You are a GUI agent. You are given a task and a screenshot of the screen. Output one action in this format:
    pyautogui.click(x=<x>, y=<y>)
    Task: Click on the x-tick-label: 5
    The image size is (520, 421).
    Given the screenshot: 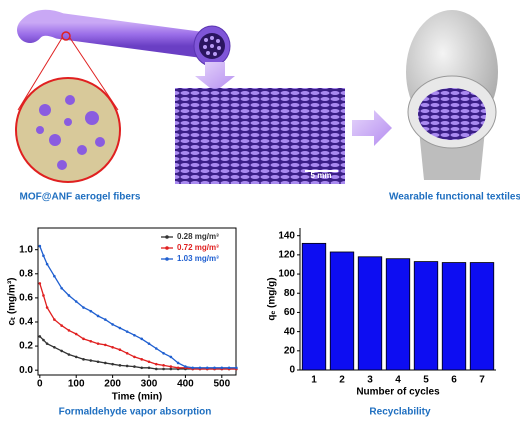 What is the action you would take?
    pyautogui.click(x=426, y=380)
    